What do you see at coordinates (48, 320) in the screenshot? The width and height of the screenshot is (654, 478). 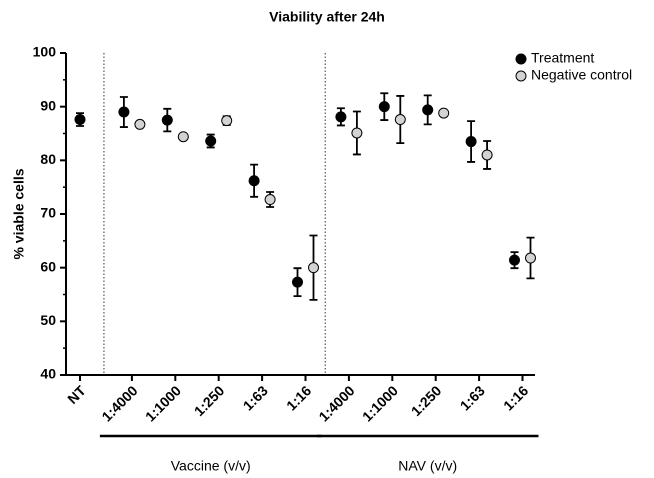 I see `y-tick-label: 50` at bounding box center [48, 320].